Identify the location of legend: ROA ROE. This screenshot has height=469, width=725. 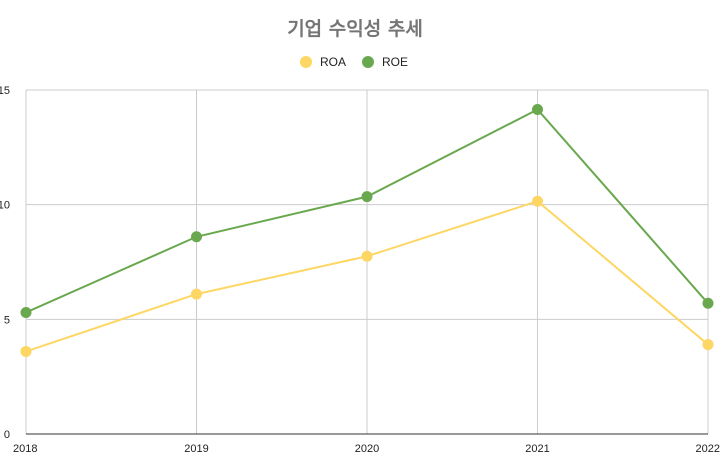
(354, 62).